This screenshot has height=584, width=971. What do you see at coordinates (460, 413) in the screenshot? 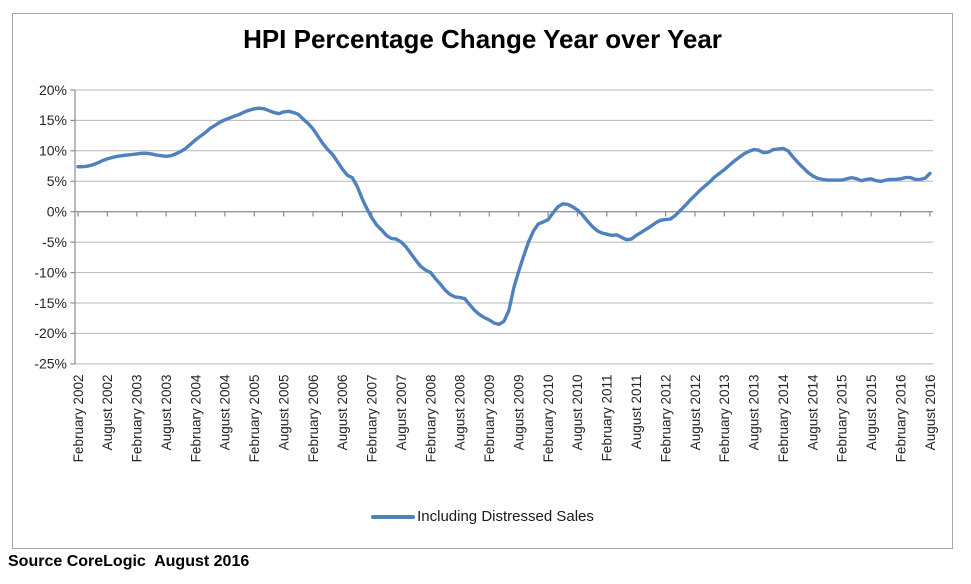
I see `x-tick-label: August 2008` at bounding box center [460, 413].